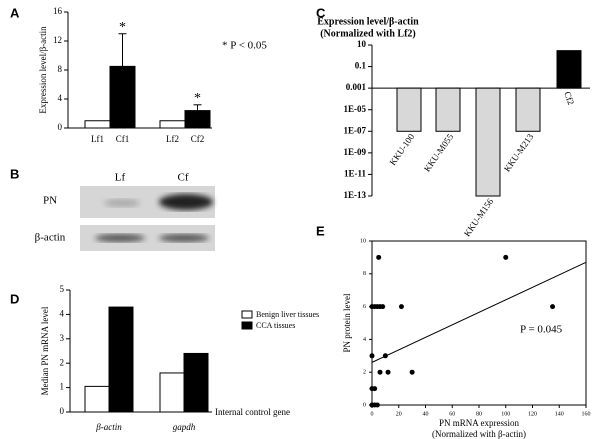  What do you see at coordinates (147, 218) in the screenshot?
I see `blot-image` at bounding box center [147, 218].